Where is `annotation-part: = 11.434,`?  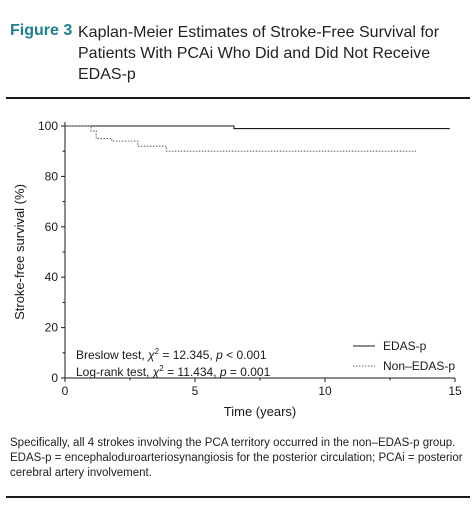 annotation-part: = 11.434, is located at coordinates (192, 372).